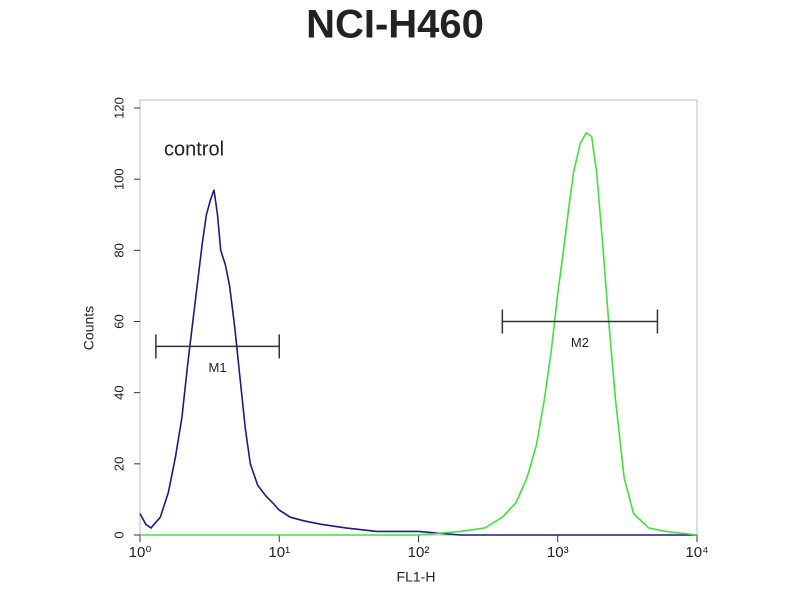 Image resolution: width=800 pixels, height=600 pixels. What do you see at coordinates (696, 552) in the screenshot?
I see `x-tick-label: 10⁴` at bounding box center [696, 552].